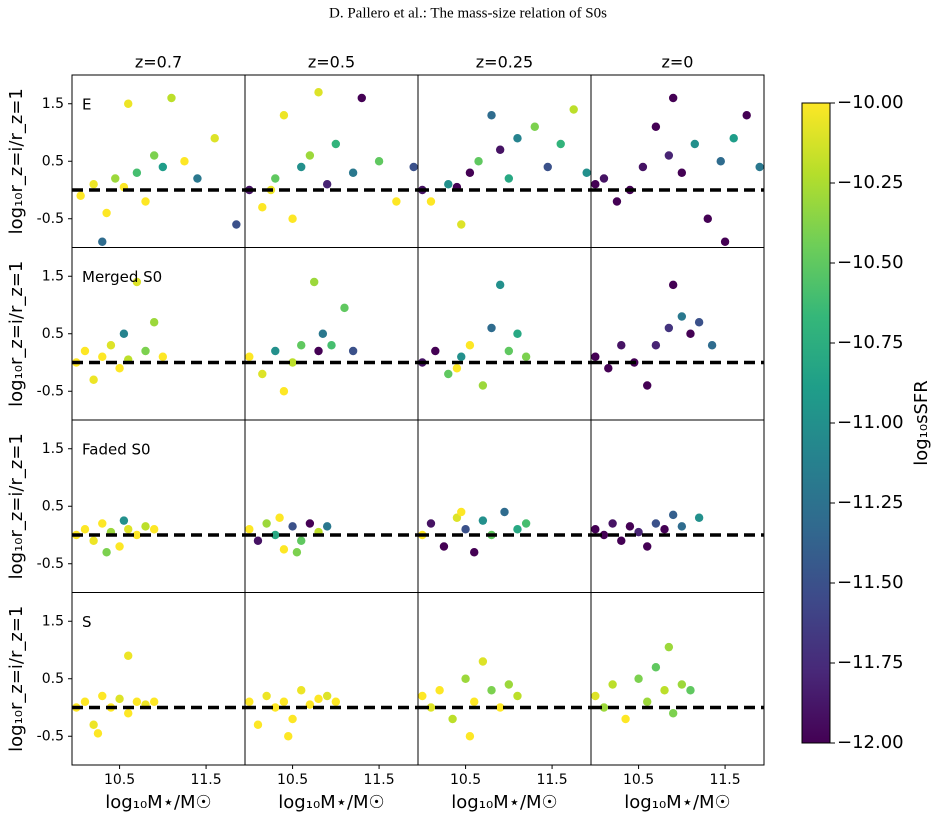  Describe the element at coordinates (870, 502) in the screenshot. I see `colorbar-tick-label: −11.25` at that location.